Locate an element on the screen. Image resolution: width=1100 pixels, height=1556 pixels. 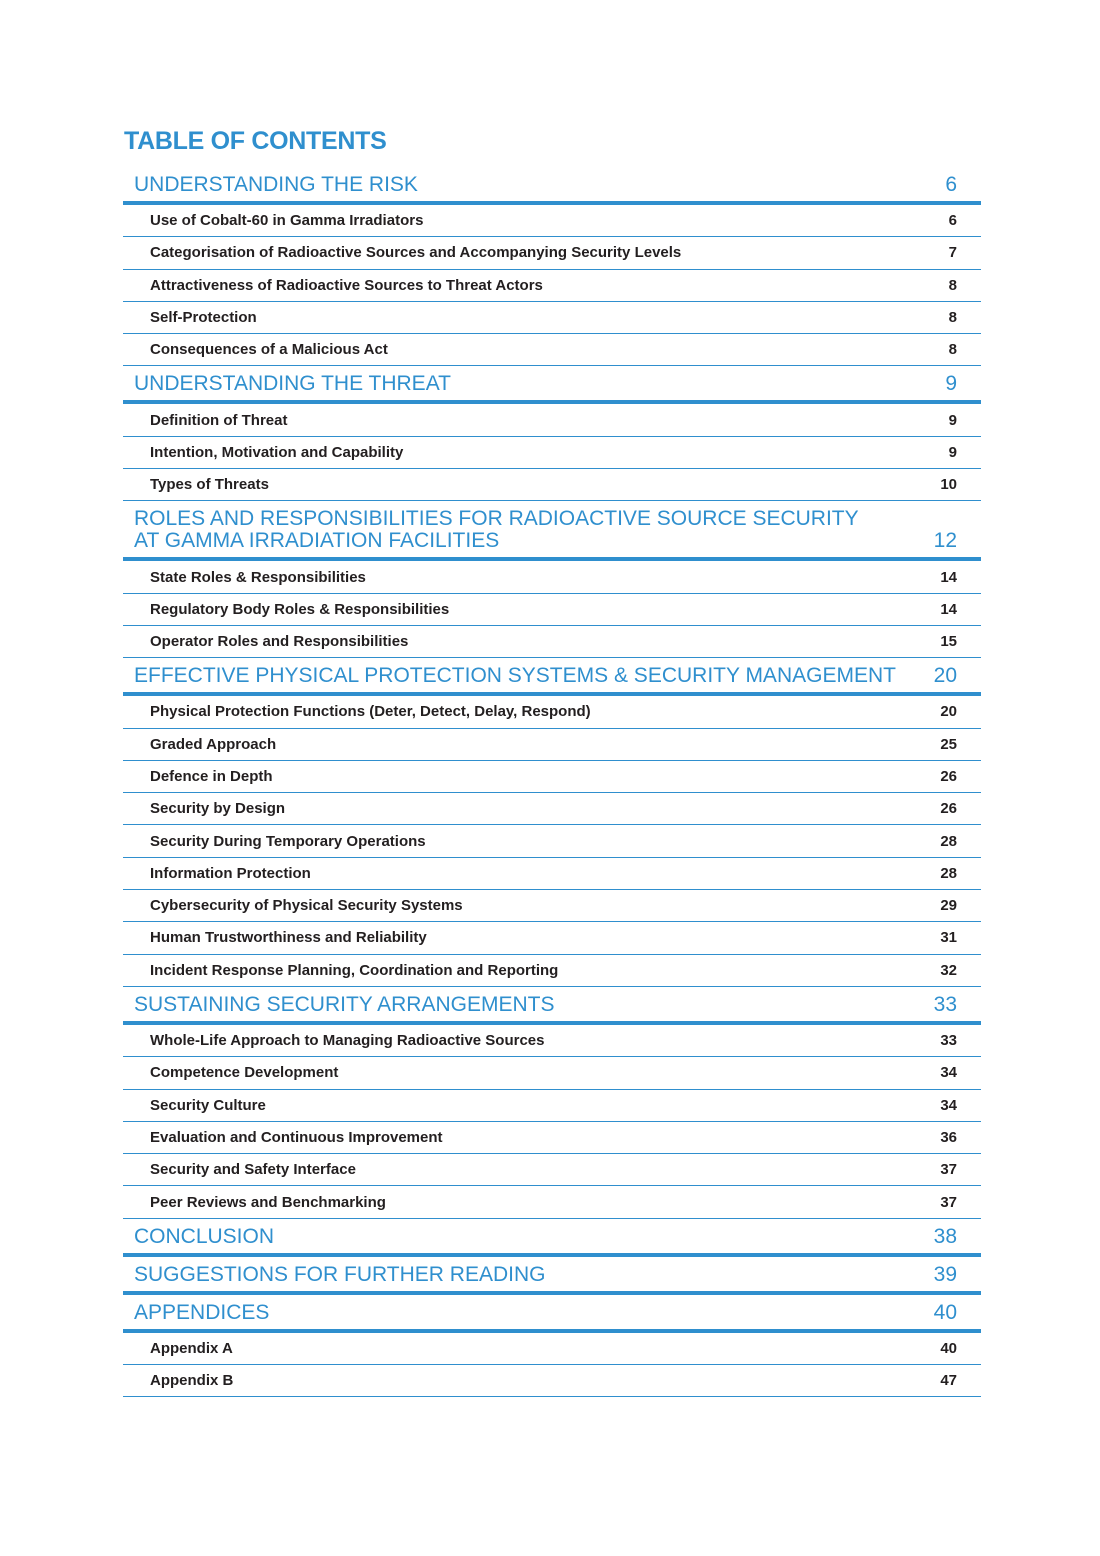
section-title: SUGGESTIONS FOR FURTHER READING is located at coordinates (339, 1274).